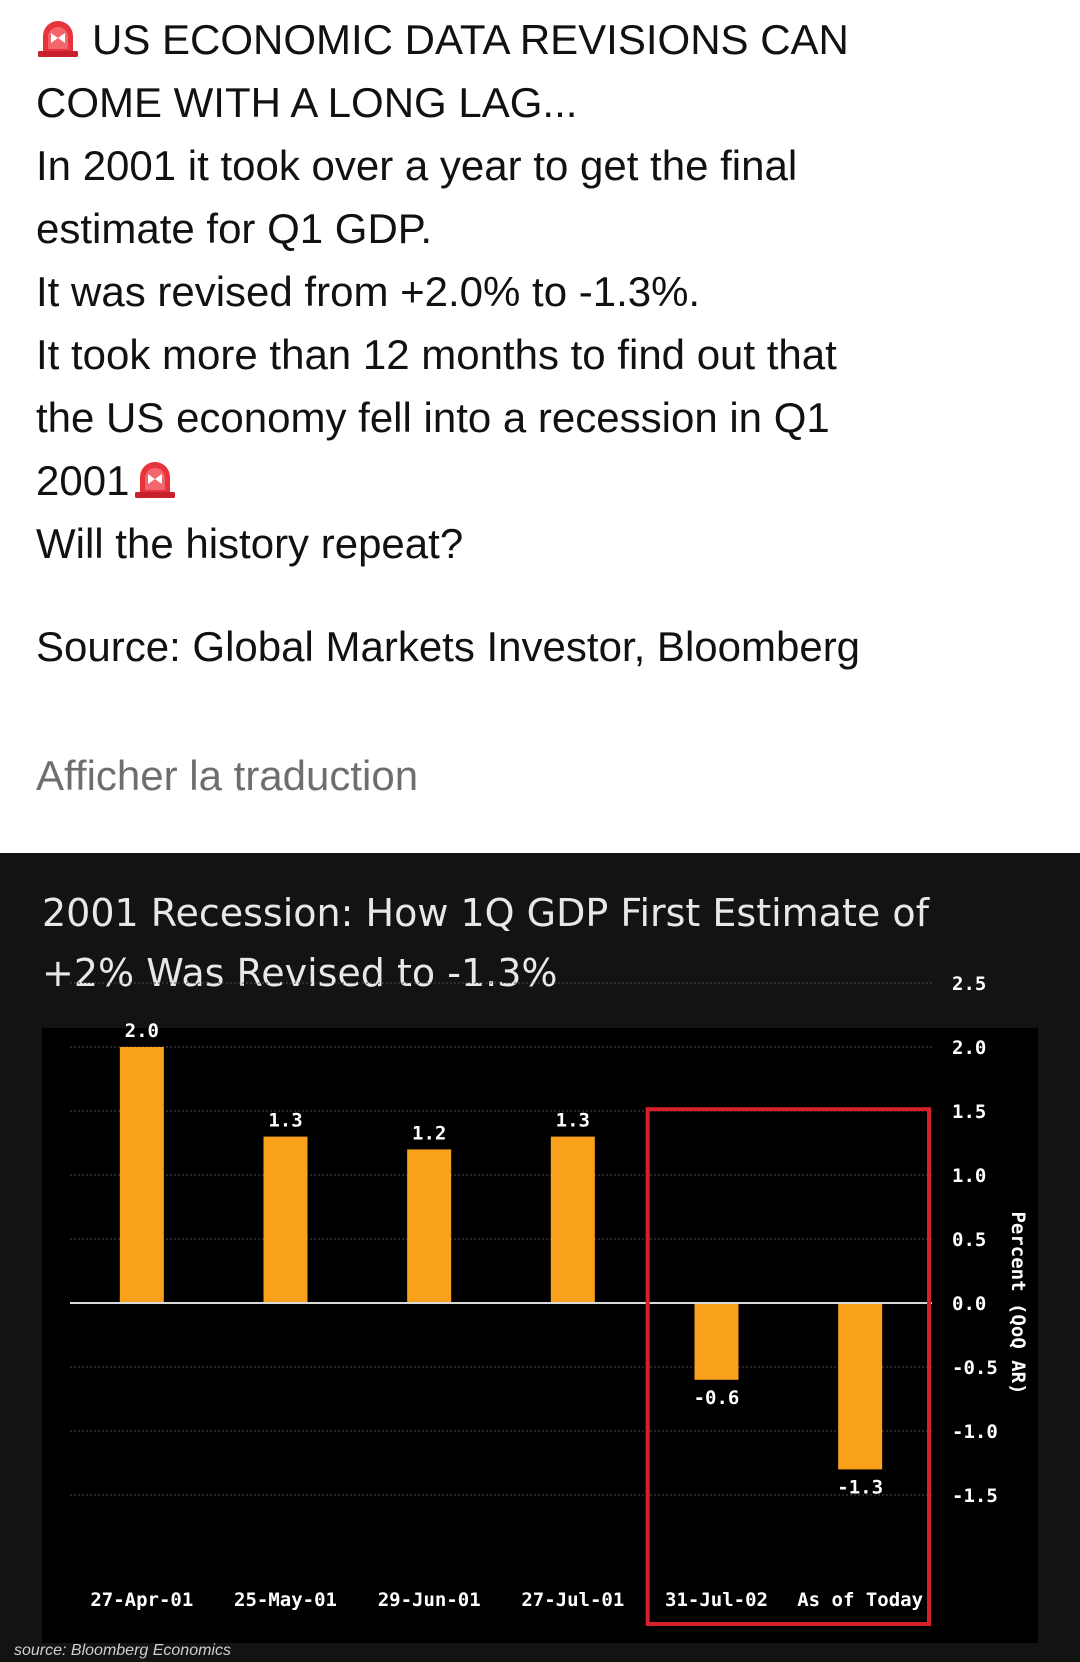  Describe the element at coordinates (788, 1366) in the screenshot. I see `highlight-box` at that location.